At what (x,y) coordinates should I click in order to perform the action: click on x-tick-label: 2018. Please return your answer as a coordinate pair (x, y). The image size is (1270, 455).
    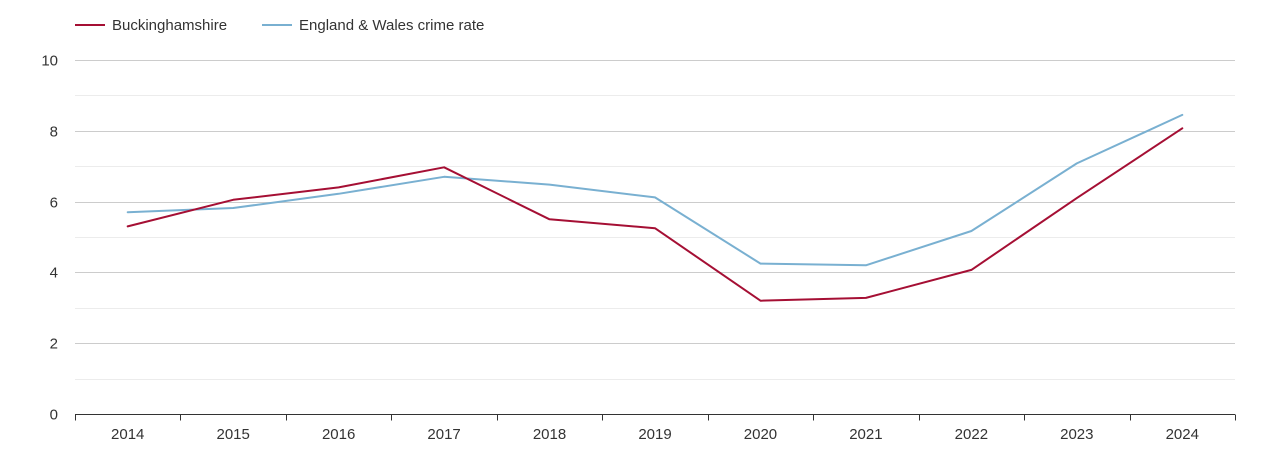
    Looking at the image, I should click on (549, 434).